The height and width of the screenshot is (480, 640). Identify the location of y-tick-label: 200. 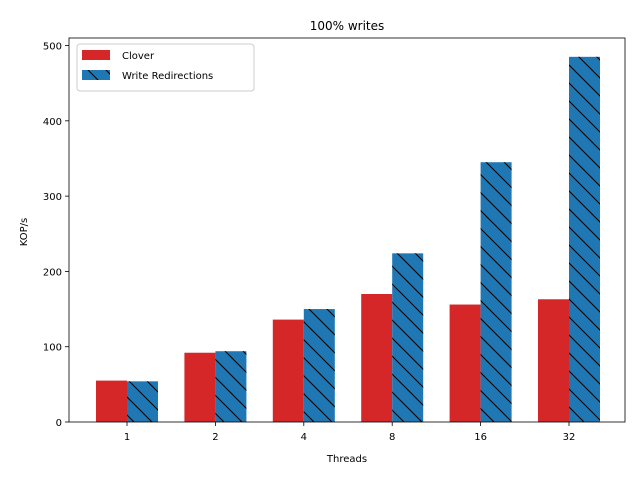
(52, 272).